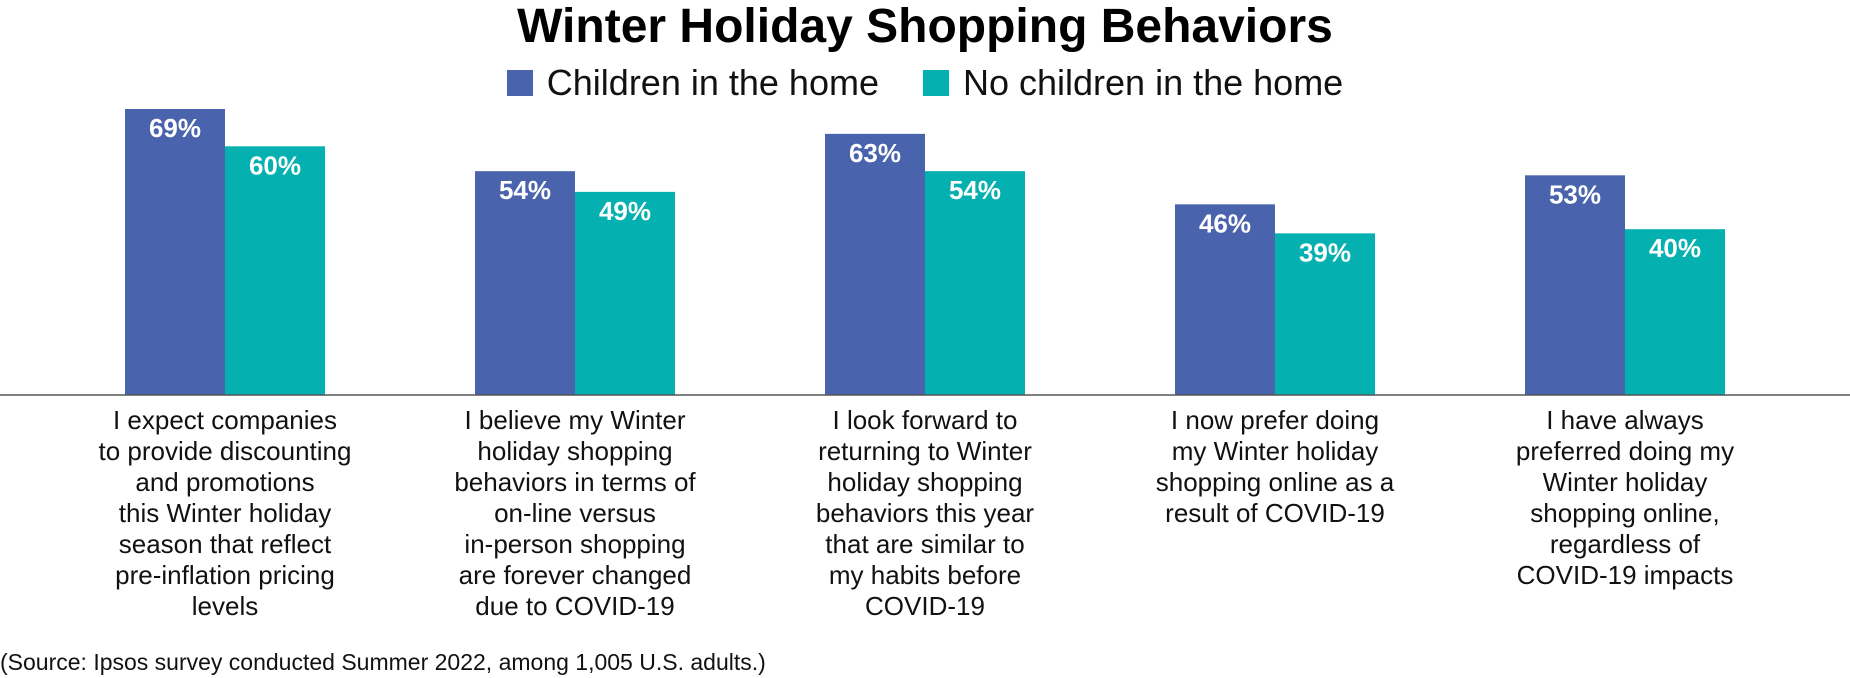  What do you see at coordinates (175, 128) in the screenshot?
I see `data-label-children-0: 69%` at bounding box center [175, 128].